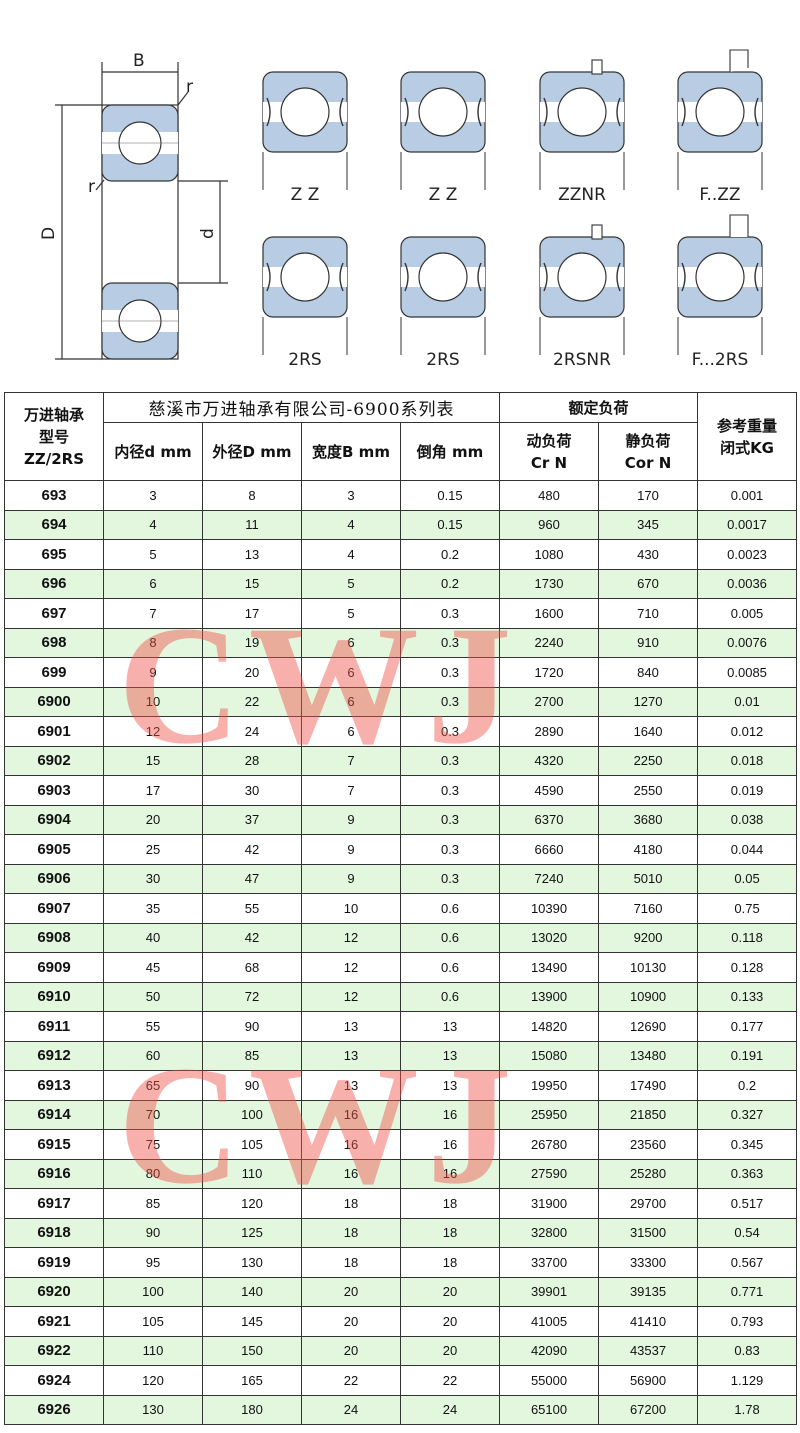 This screenshot has width=800, height=1433. I want to click on cell-inner-d: 65, so click(153, 1085).